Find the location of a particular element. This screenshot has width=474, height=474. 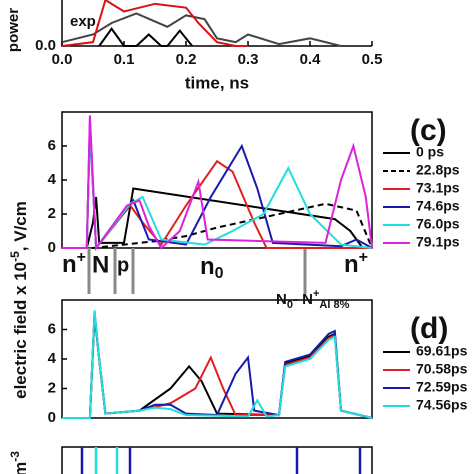

annotation: exp. is located at coordinates (85, 21).